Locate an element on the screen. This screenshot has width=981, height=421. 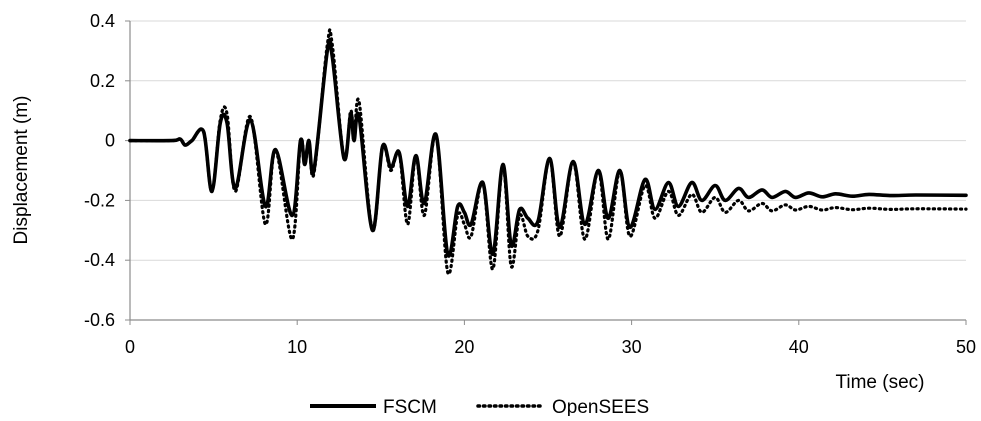
x-tick-label-0: 0 is located at coordinates (130, 347).